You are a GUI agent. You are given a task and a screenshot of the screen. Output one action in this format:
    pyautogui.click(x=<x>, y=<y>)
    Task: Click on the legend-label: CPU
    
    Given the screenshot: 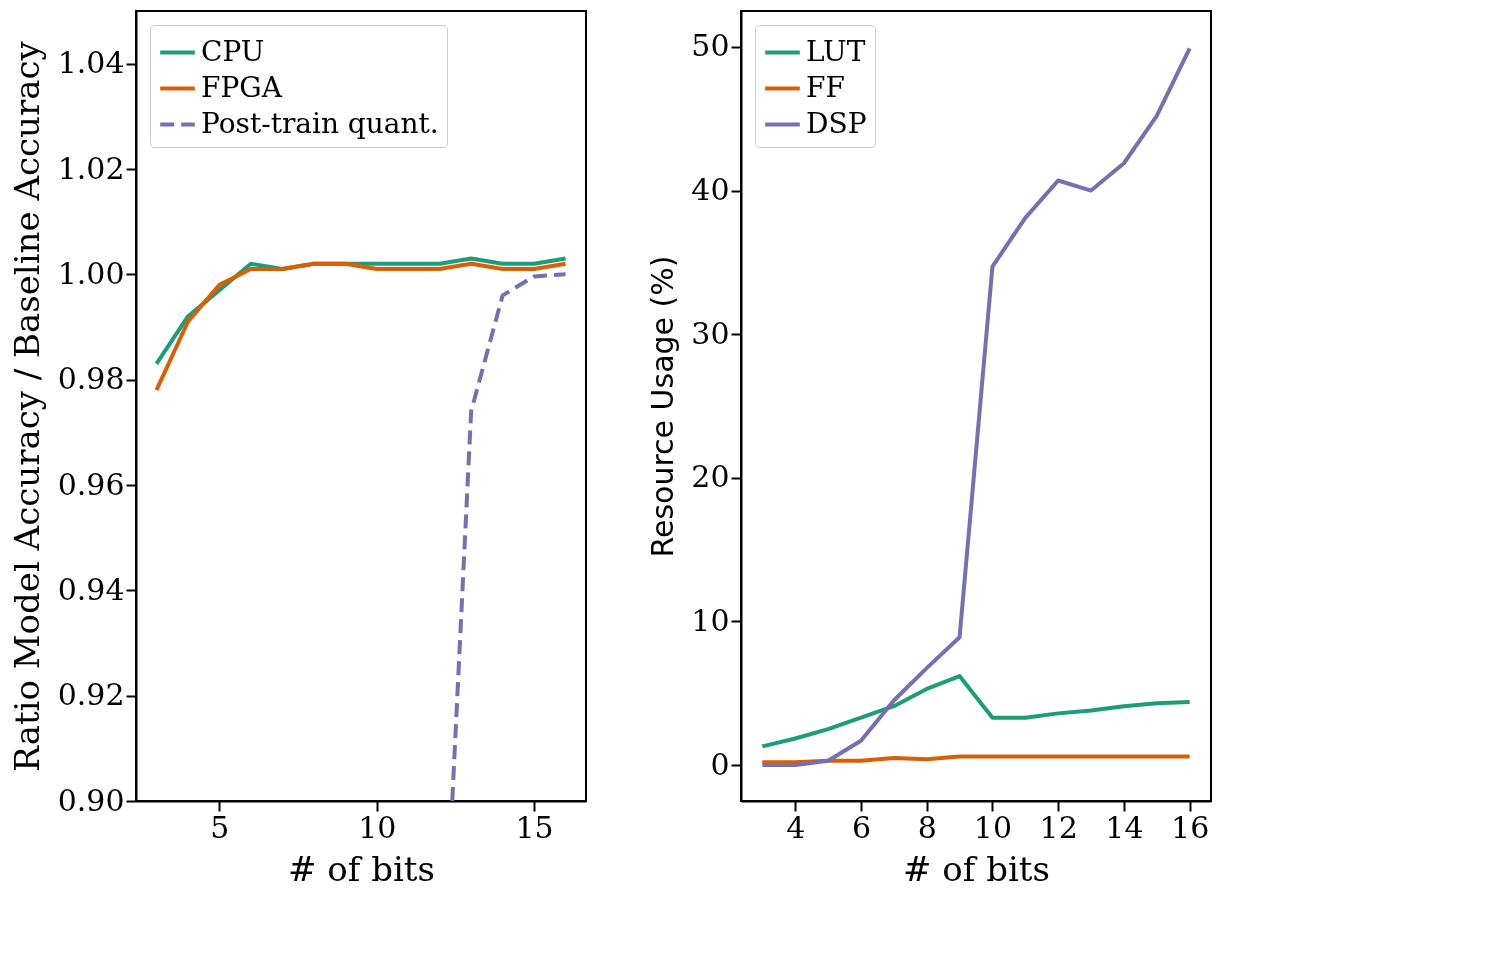 What is the action you would take?
    pyautogui.click(x=233, y=51)
    